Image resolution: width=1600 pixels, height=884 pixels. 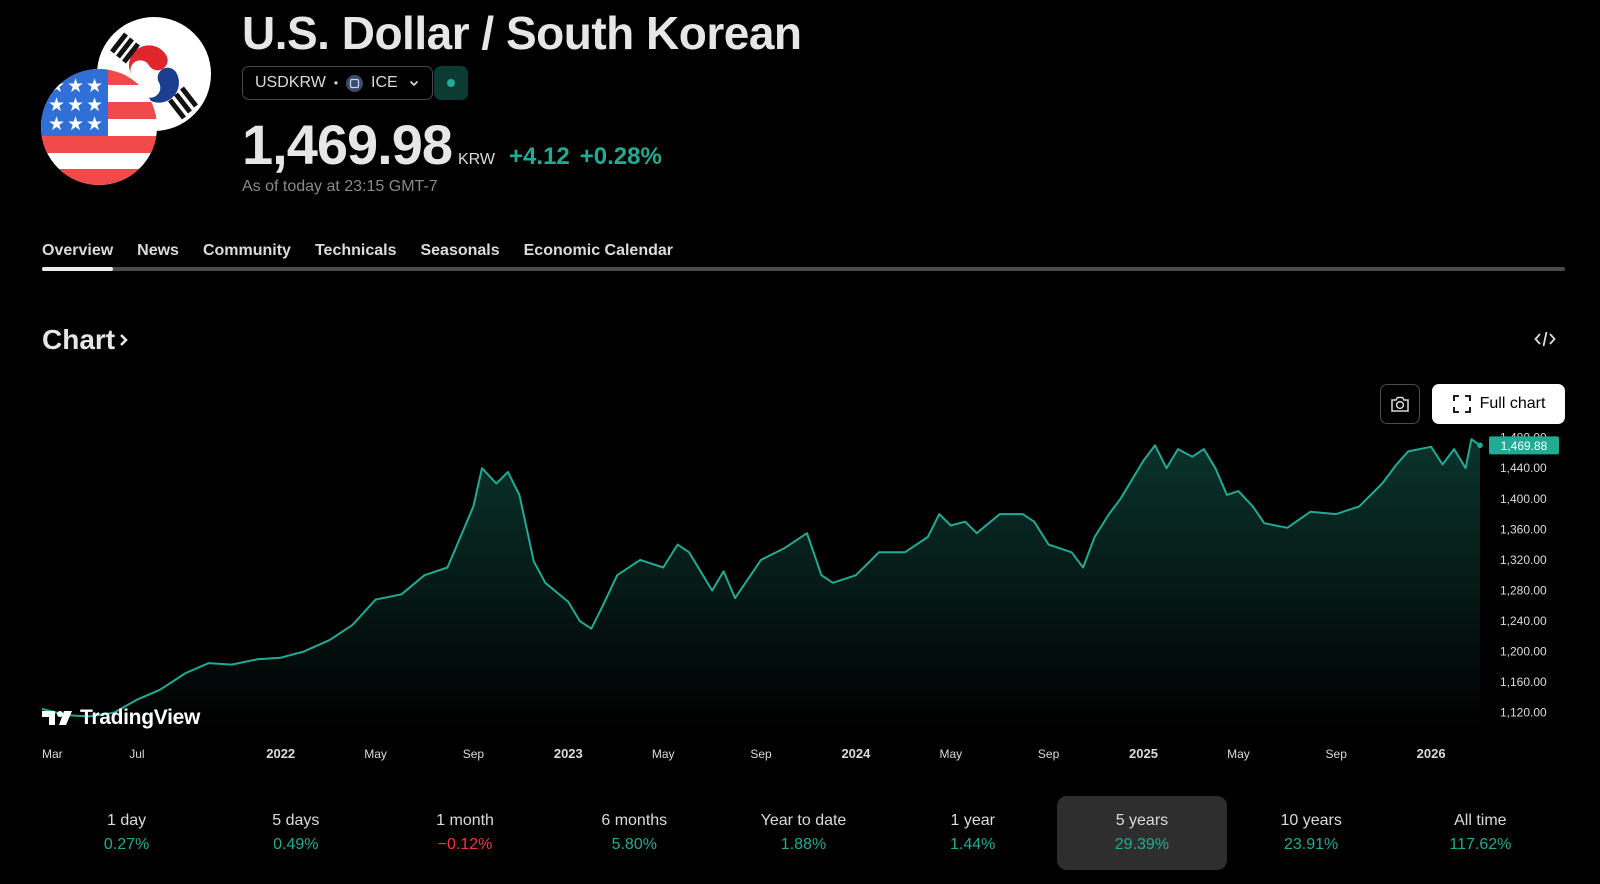 I want to click on tab-technicals: Technicals, so click(x=355, y=250).